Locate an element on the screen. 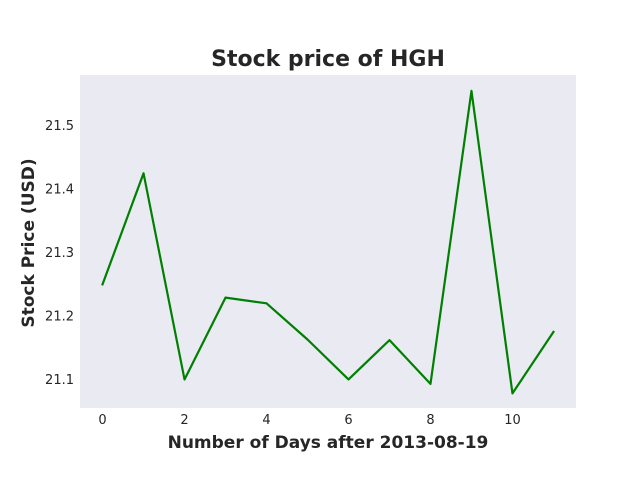 The width and height of the screenshot is (640, 485). x-tick-label: 4 is located at coordinates (266, 420).